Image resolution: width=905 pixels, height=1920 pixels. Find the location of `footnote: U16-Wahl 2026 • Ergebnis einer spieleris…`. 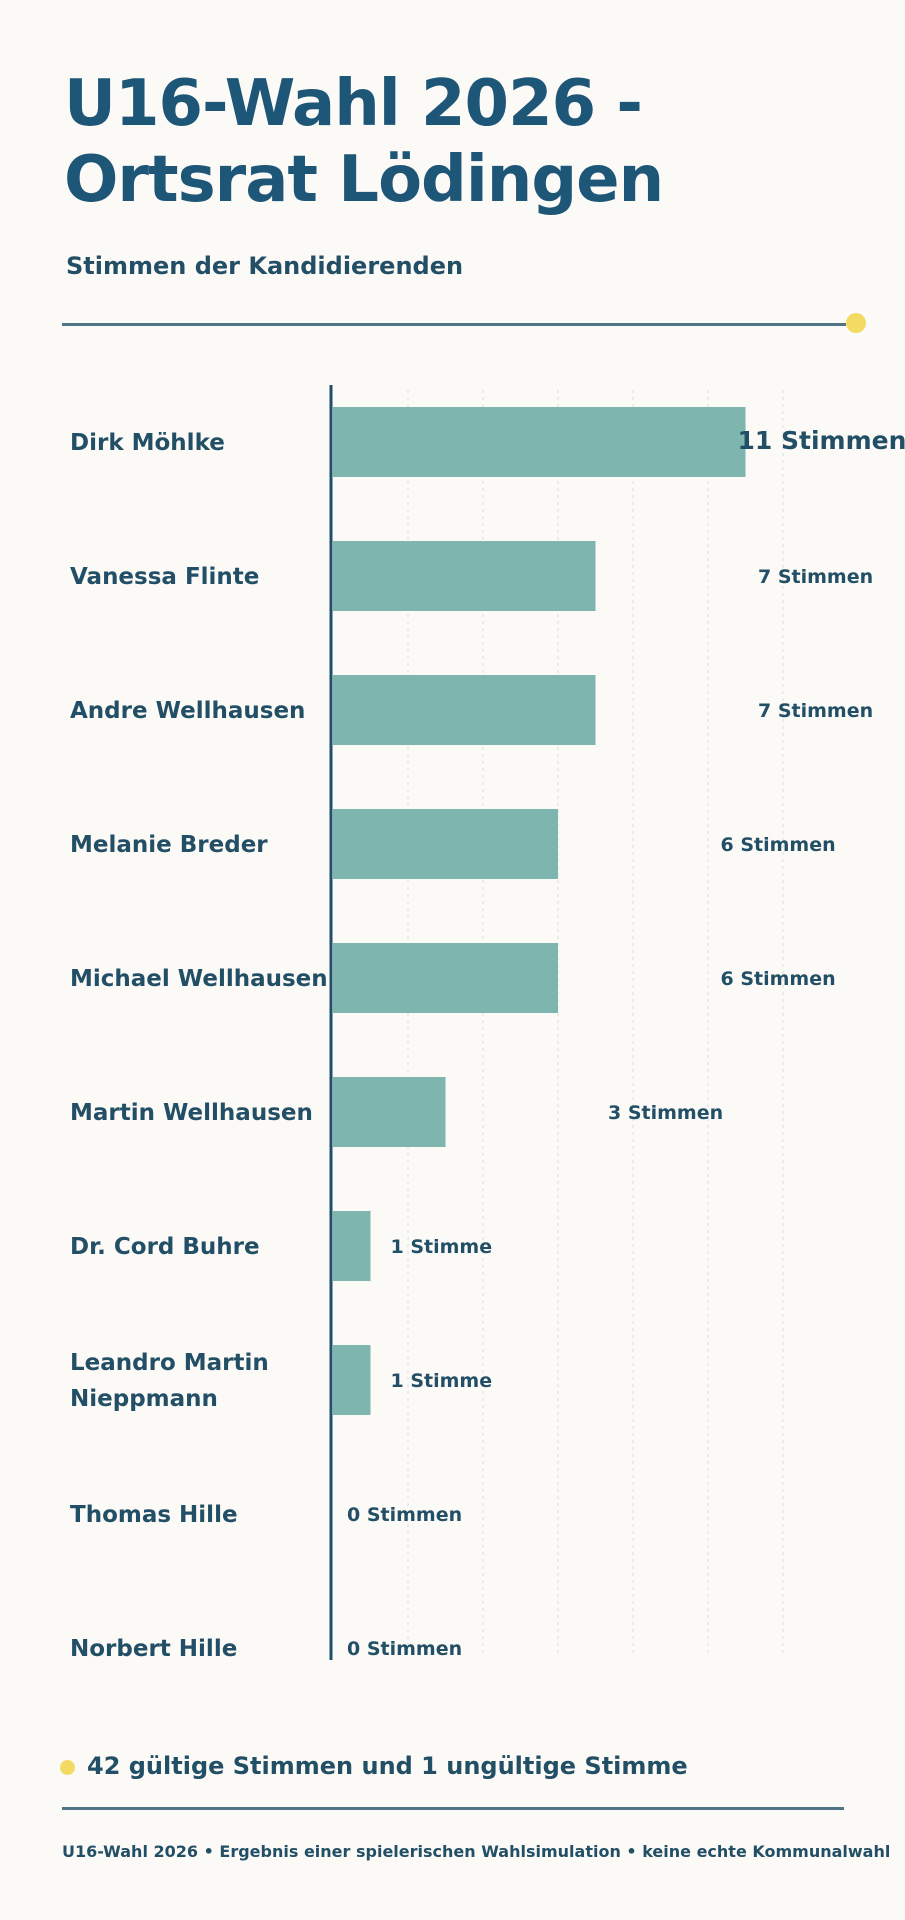

footnote: U16-Wahl 2026 • Ergebnis einer spieleris… is located at coordinates (476, 1851).